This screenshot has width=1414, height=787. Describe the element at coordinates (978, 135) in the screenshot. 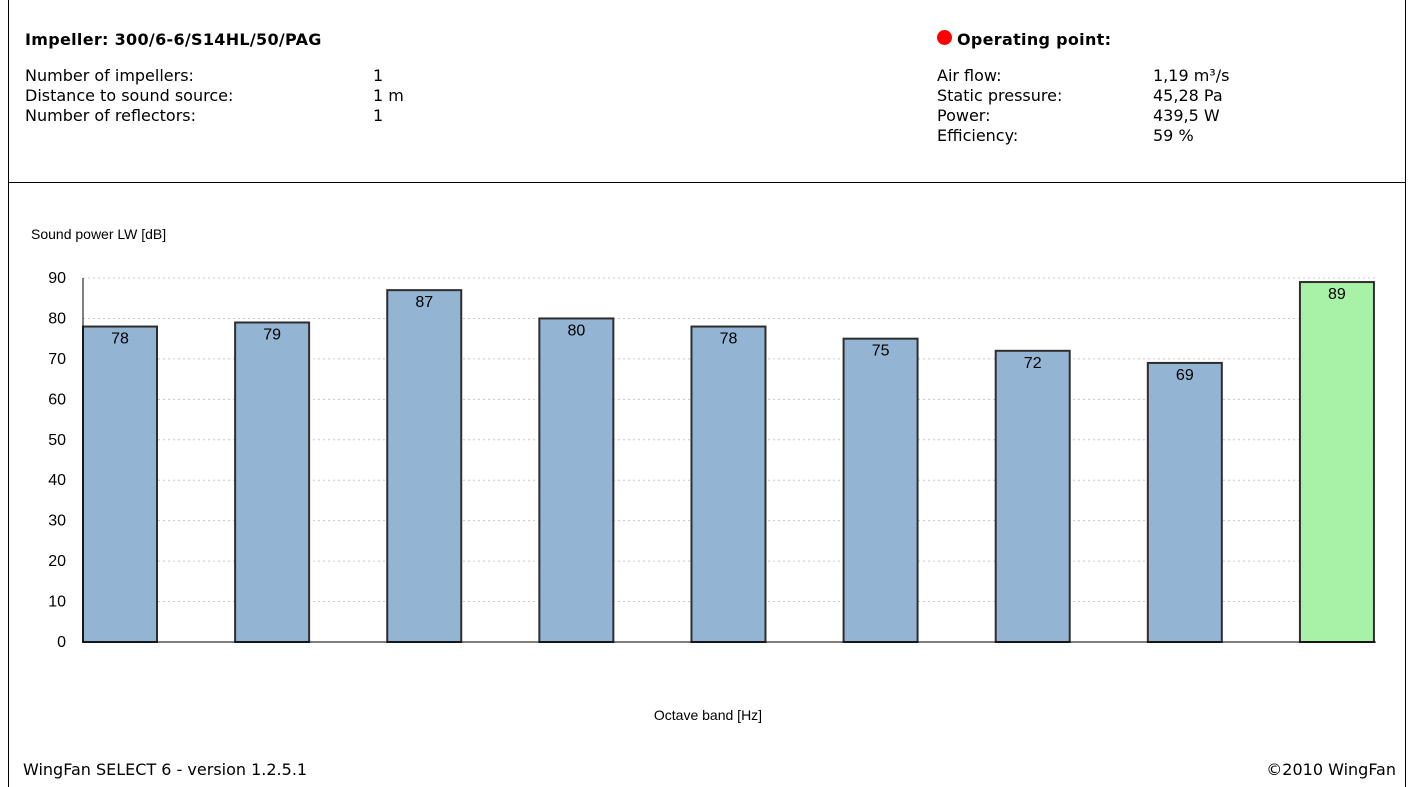

I see `right-row-label: Efficiency:` at that location.